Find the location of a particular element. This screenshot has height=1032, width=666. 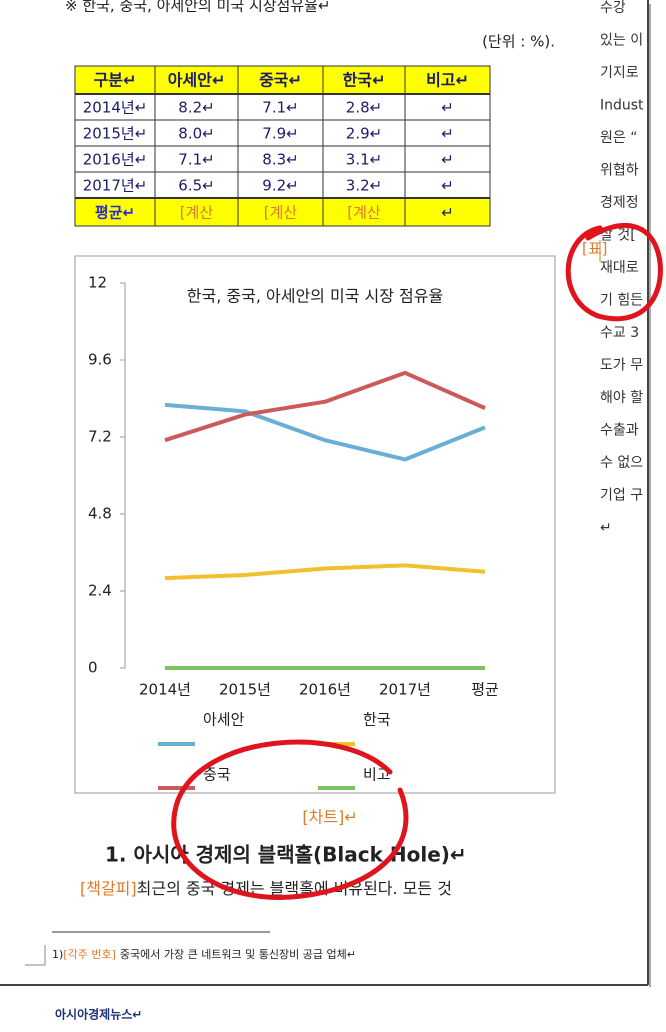

footnote: 1)[각주 번호] 중국에서 가장 큰 네트워크 및 통신장비 공급 업체↵ is located at coordinates (204, 954).